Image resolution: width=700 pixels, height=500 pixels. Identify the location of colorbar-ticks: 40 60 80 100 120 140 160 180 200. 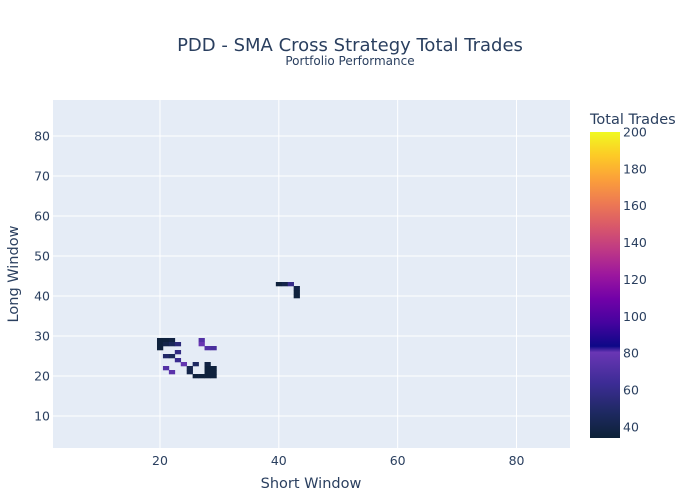
(635, 280).